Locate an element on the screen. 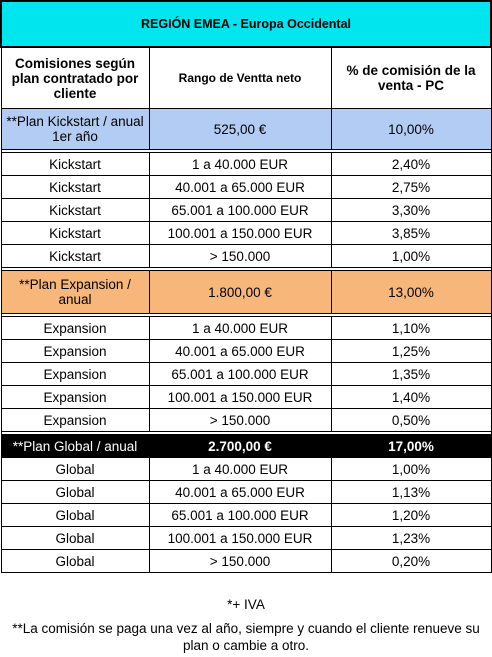  table-row: Global > 150.000 0,20% is located at coordinates (246, 561).